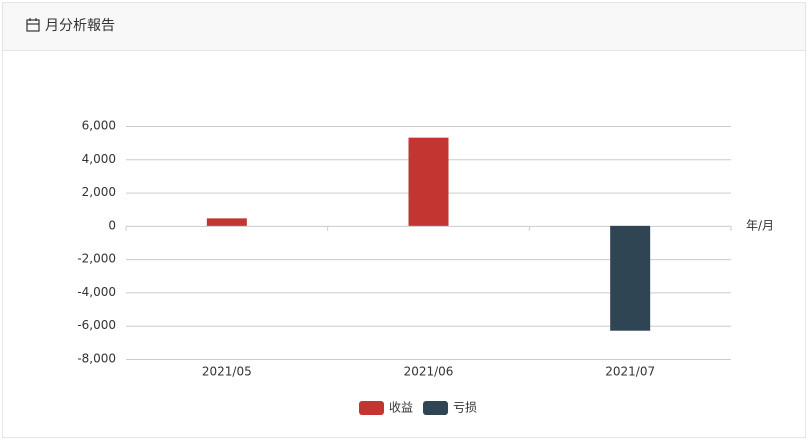 This screenshot has height=440, width=808. Describe the element at coordinates (630, 372) in the screenshot. I see `x-tick-label: 2021/07` at that location.